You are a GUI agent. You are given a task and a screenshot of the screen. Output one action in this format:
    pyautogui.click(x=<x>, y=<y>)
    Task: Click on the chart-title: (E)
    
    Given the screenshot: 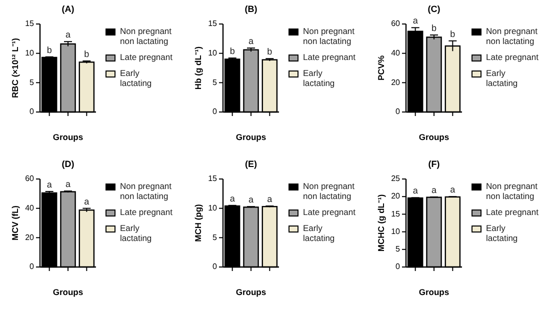 What is the action you would take?
    pyautogui.click(x=251, y=164)
    